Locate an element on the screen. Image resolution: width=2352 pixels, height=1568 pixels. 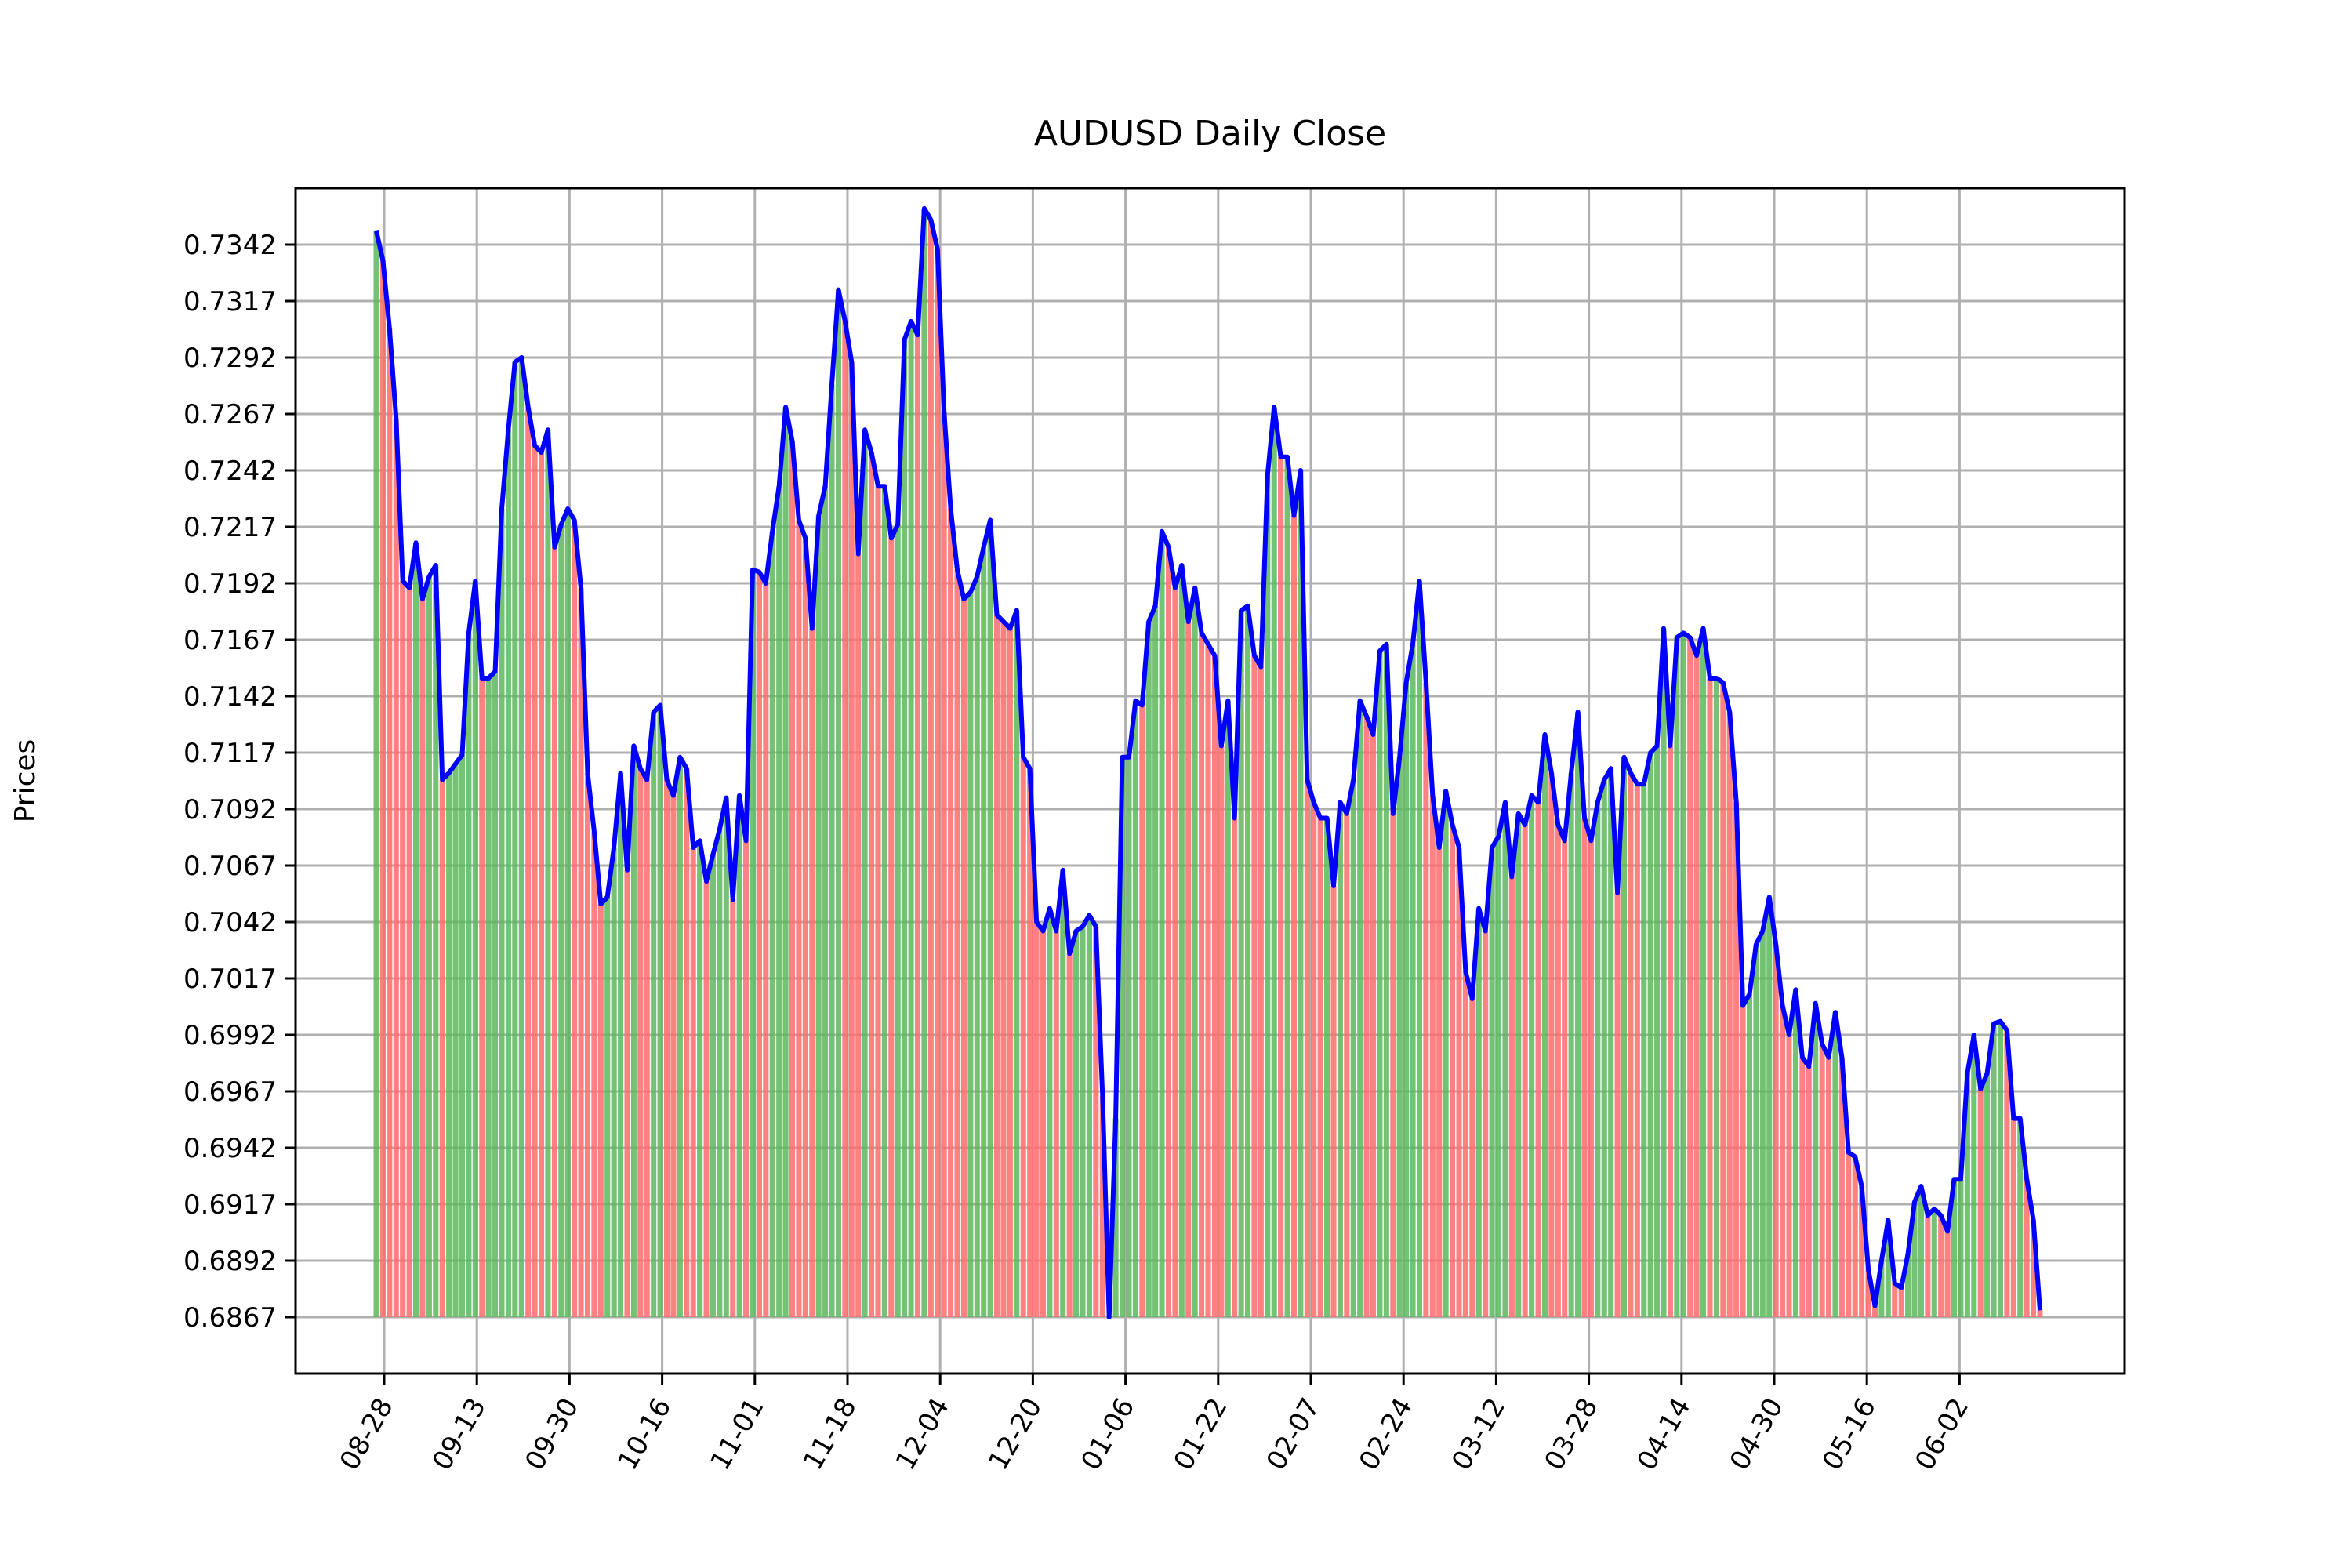
y-tick-label: 0.7017 is located at coordinates (230, 979).